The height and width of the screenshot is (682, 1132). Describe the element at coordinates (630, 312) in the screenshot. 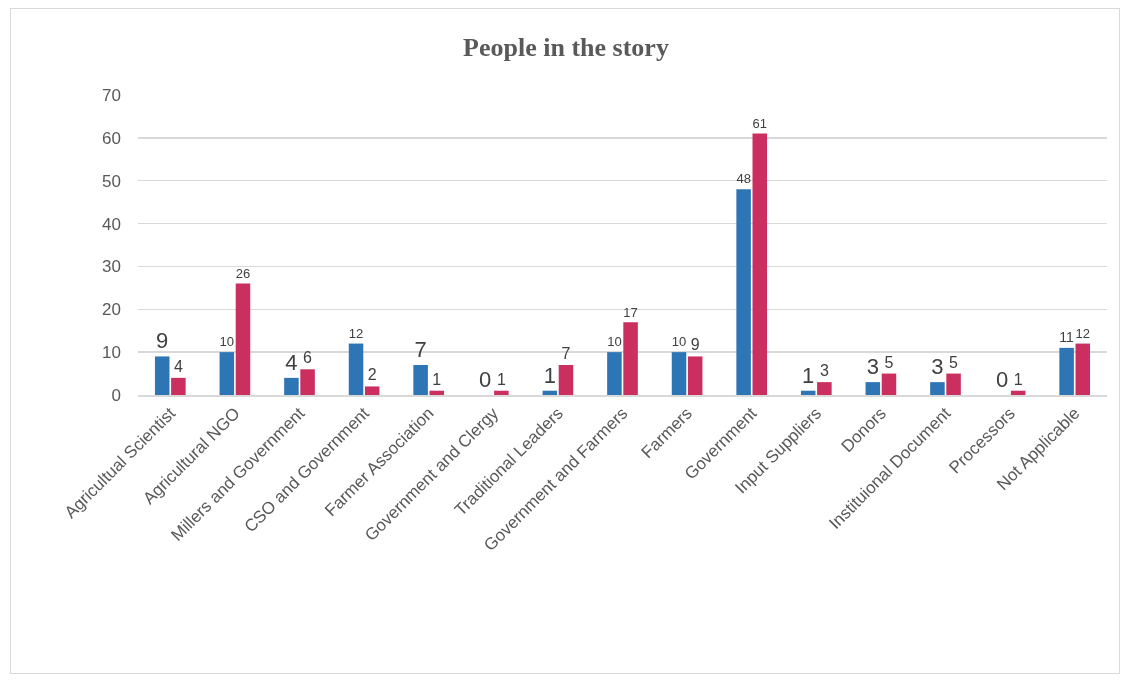

I see `data-label: 17` at that location.